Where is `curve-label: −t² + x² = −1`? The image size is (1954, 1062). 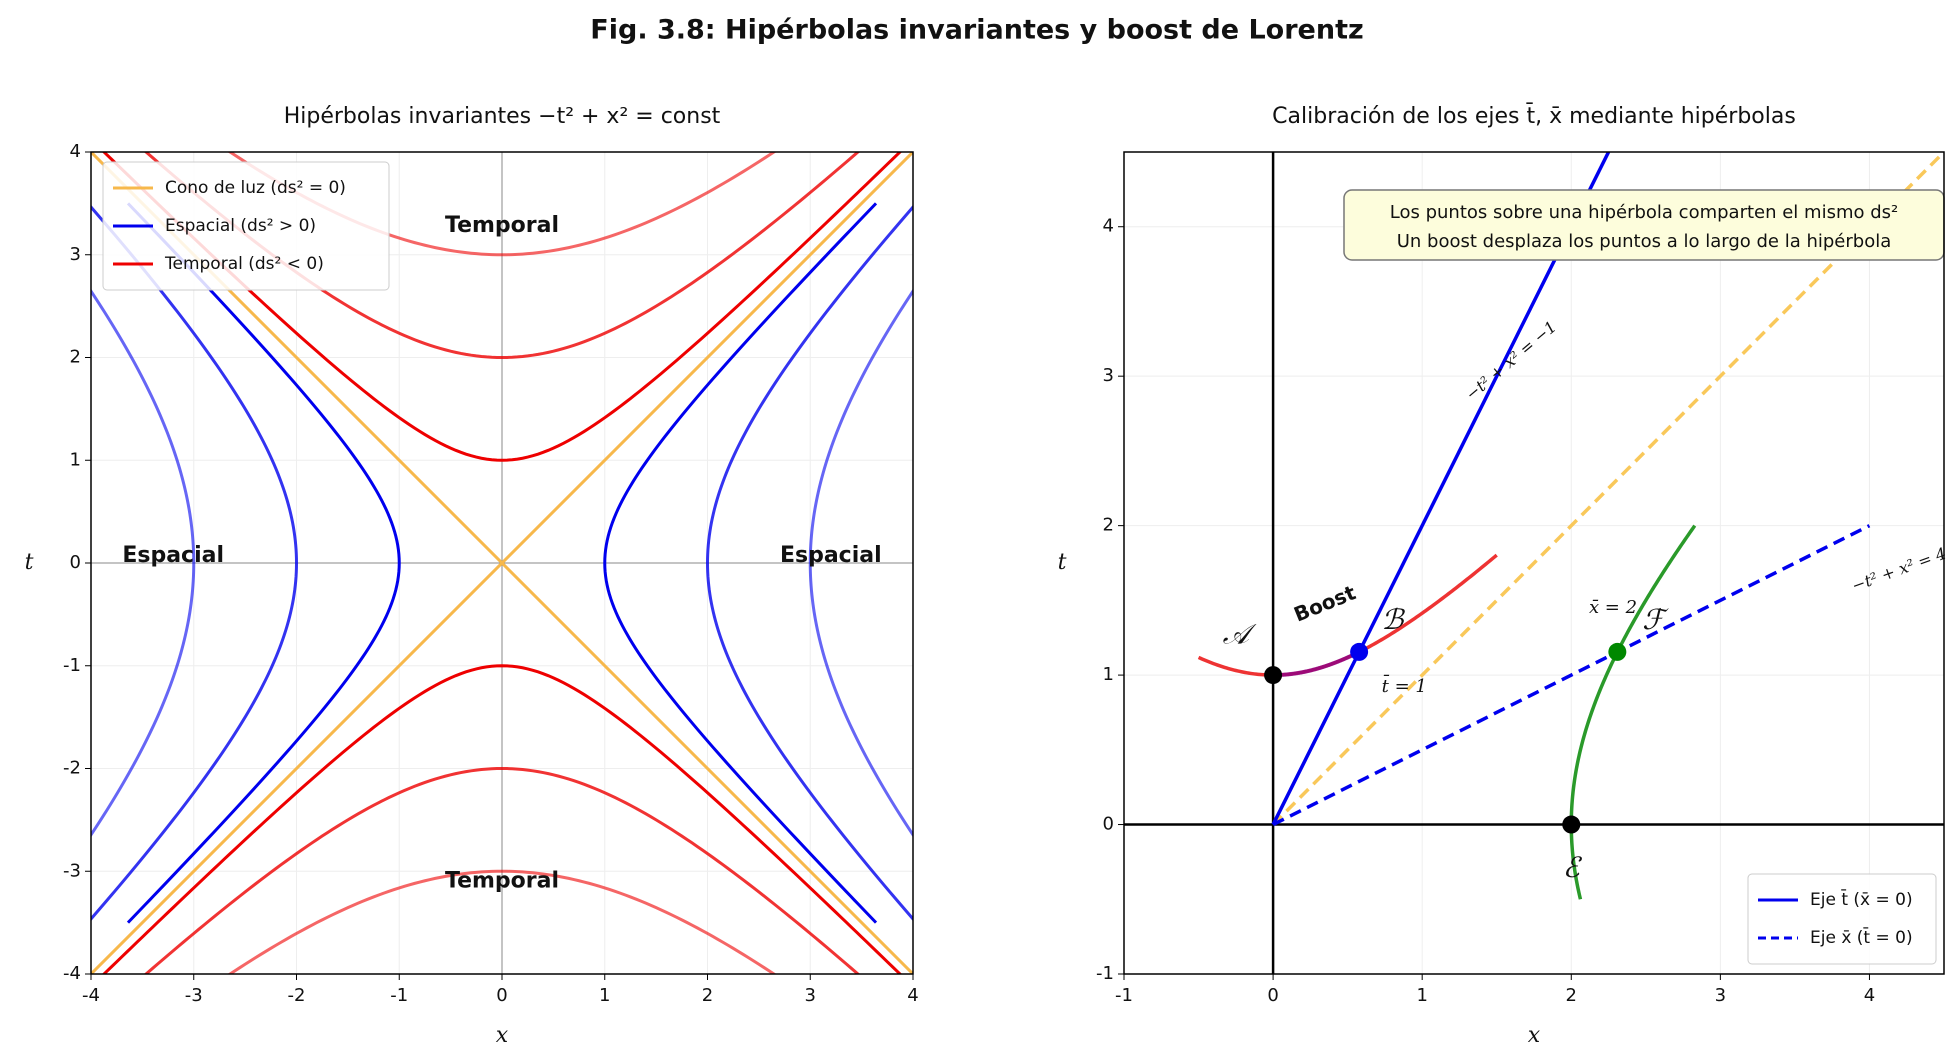 curve-label: −t² + x² = −1 is located at coordinates (1511, 360).